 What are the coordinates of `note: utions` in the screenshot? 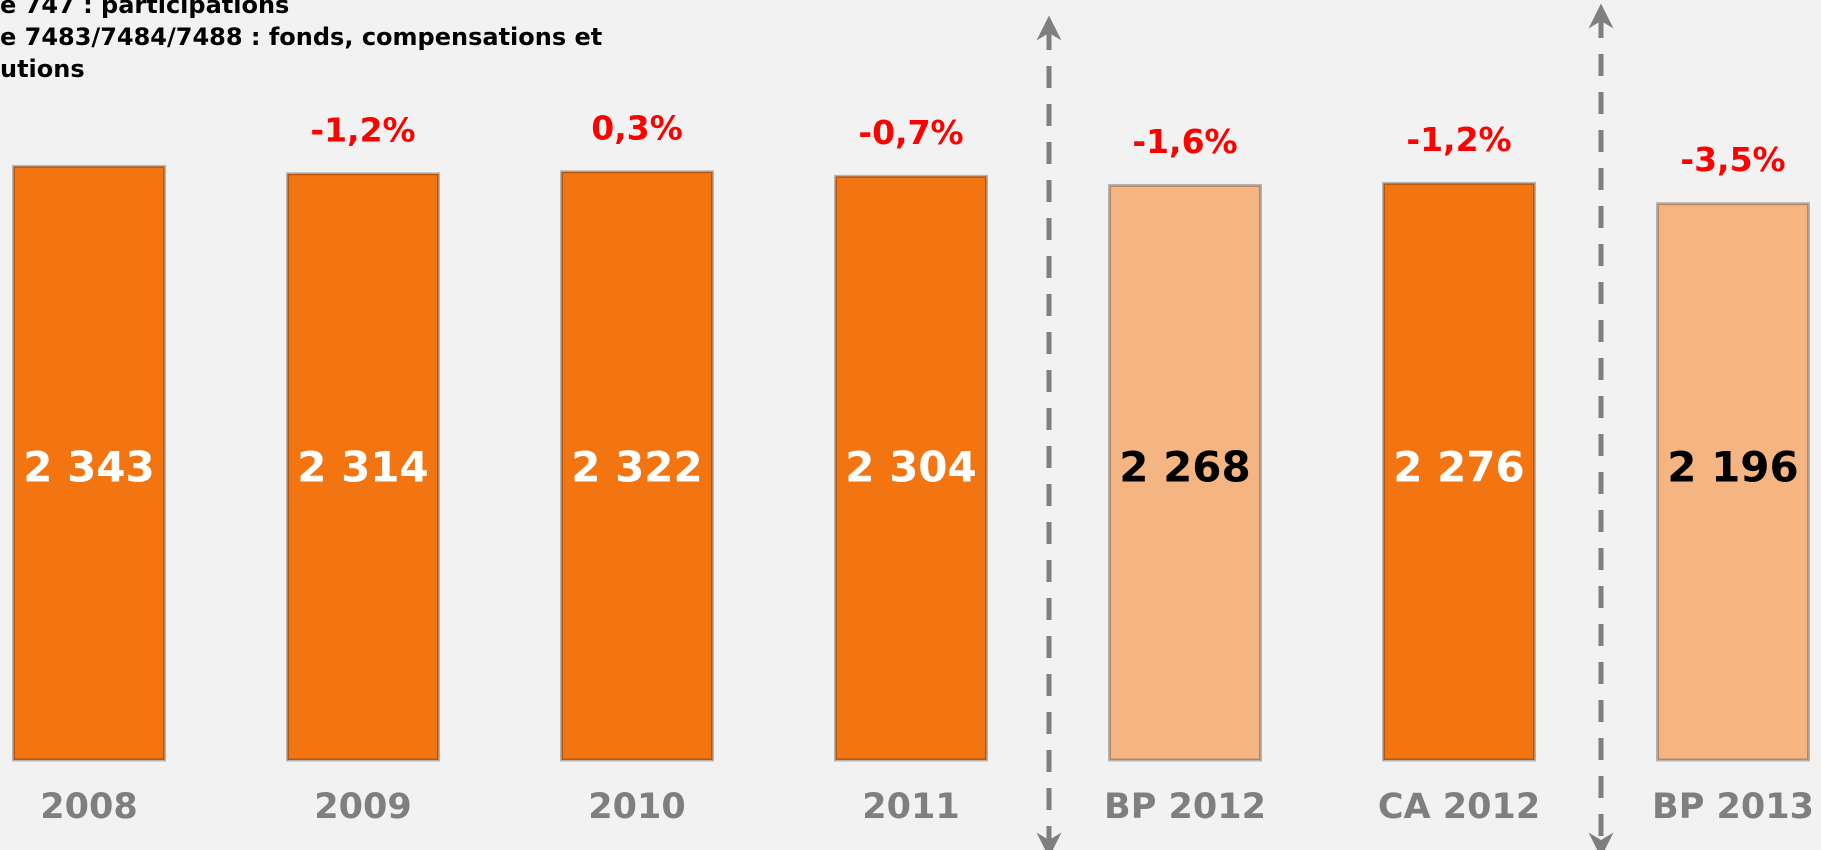 It's located at (42, 69).